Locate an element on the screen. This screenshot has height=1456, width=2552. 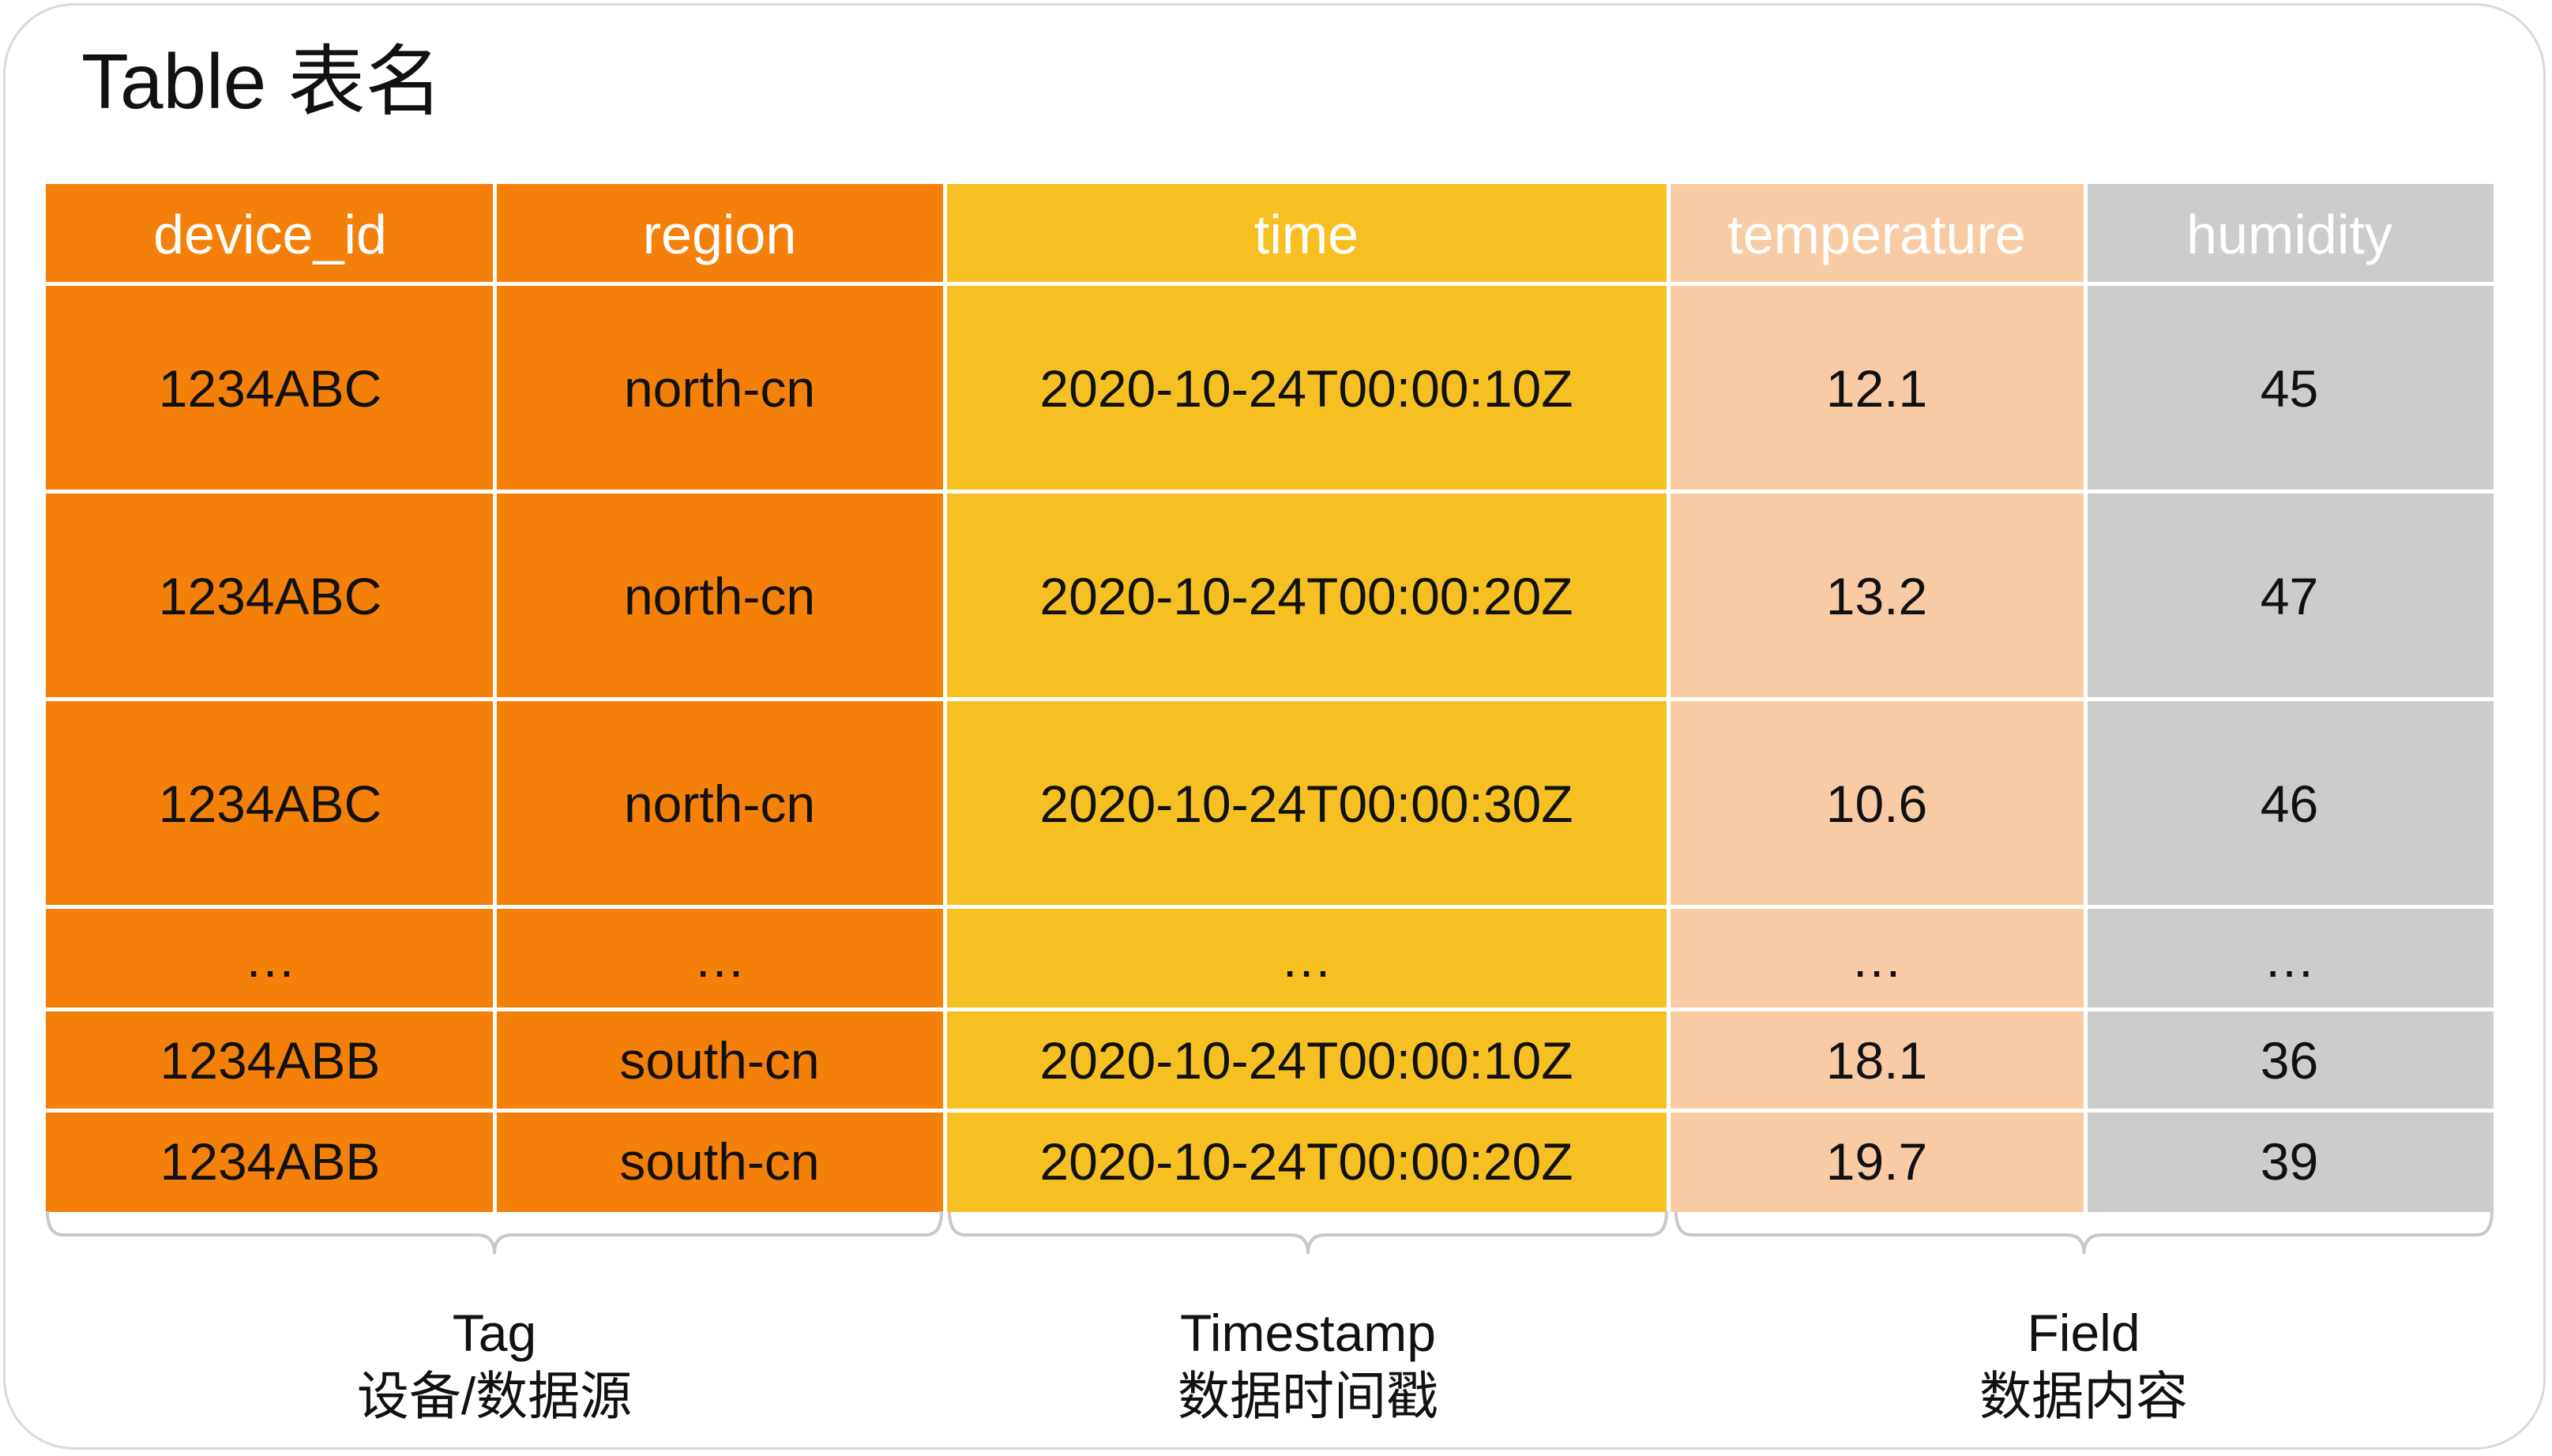
tag-group-subtitle: 设备/数据源 is located at coordinates (494, 1396).